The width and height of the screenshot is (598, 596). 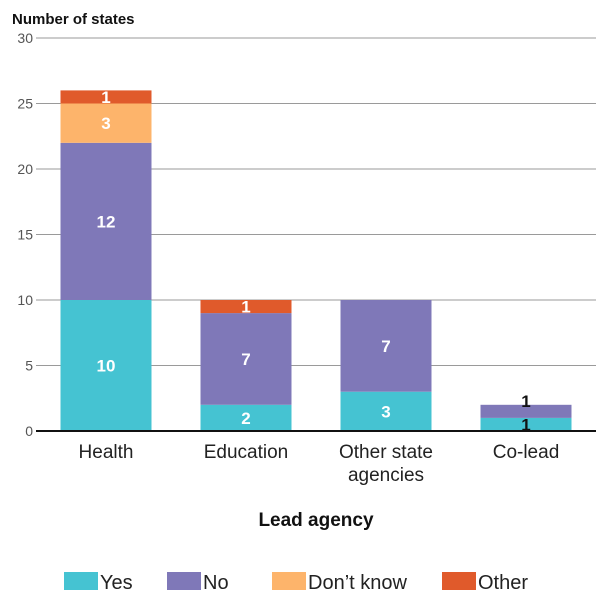 What do you see at coordinates (29, 366) in the screenshot?
I see `y-tick-label: 5` at bounding box center [29, 366].